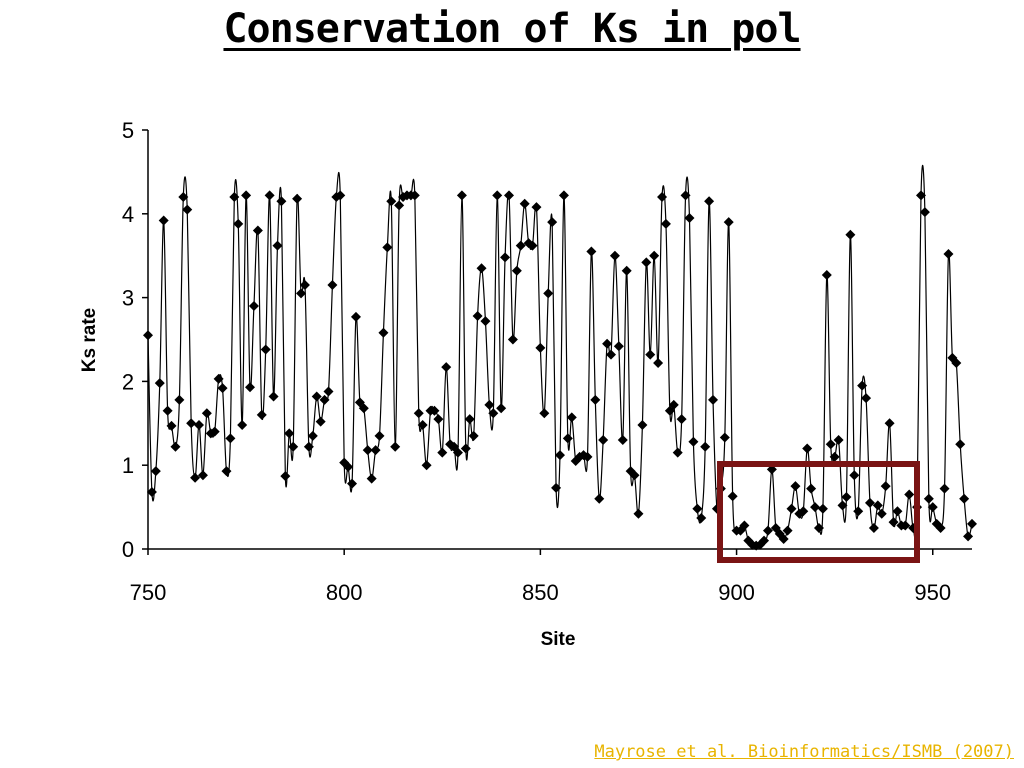 The height and width of the screenshot is (768, 1024). I want to click on y-tick-label: 4, so click(128, 214).